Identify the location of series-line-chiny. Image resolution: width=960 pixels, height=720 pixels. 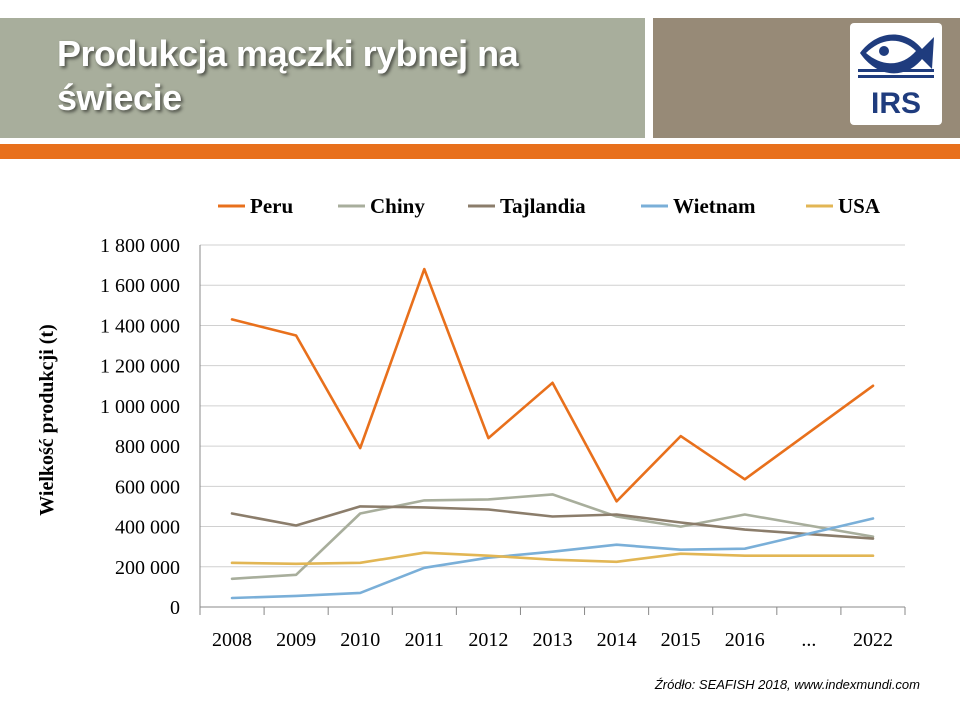
(552, 537).